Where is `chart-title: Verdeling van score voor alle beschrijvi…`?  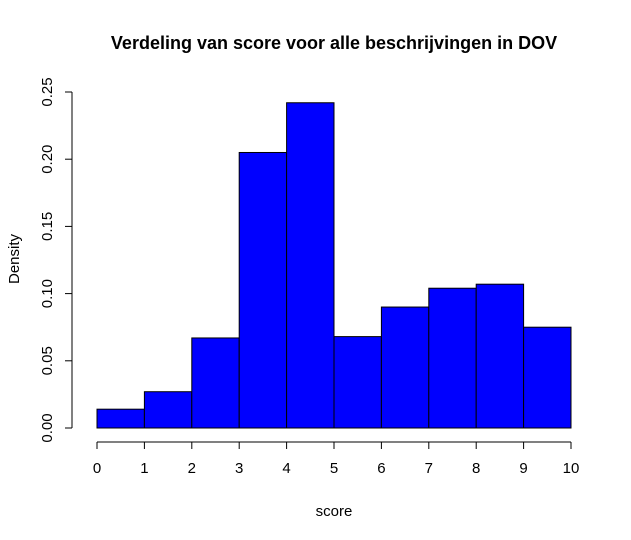 chart-title: Verdeling van score voor alle beschrijvi… is located at coordinates (334, 43).